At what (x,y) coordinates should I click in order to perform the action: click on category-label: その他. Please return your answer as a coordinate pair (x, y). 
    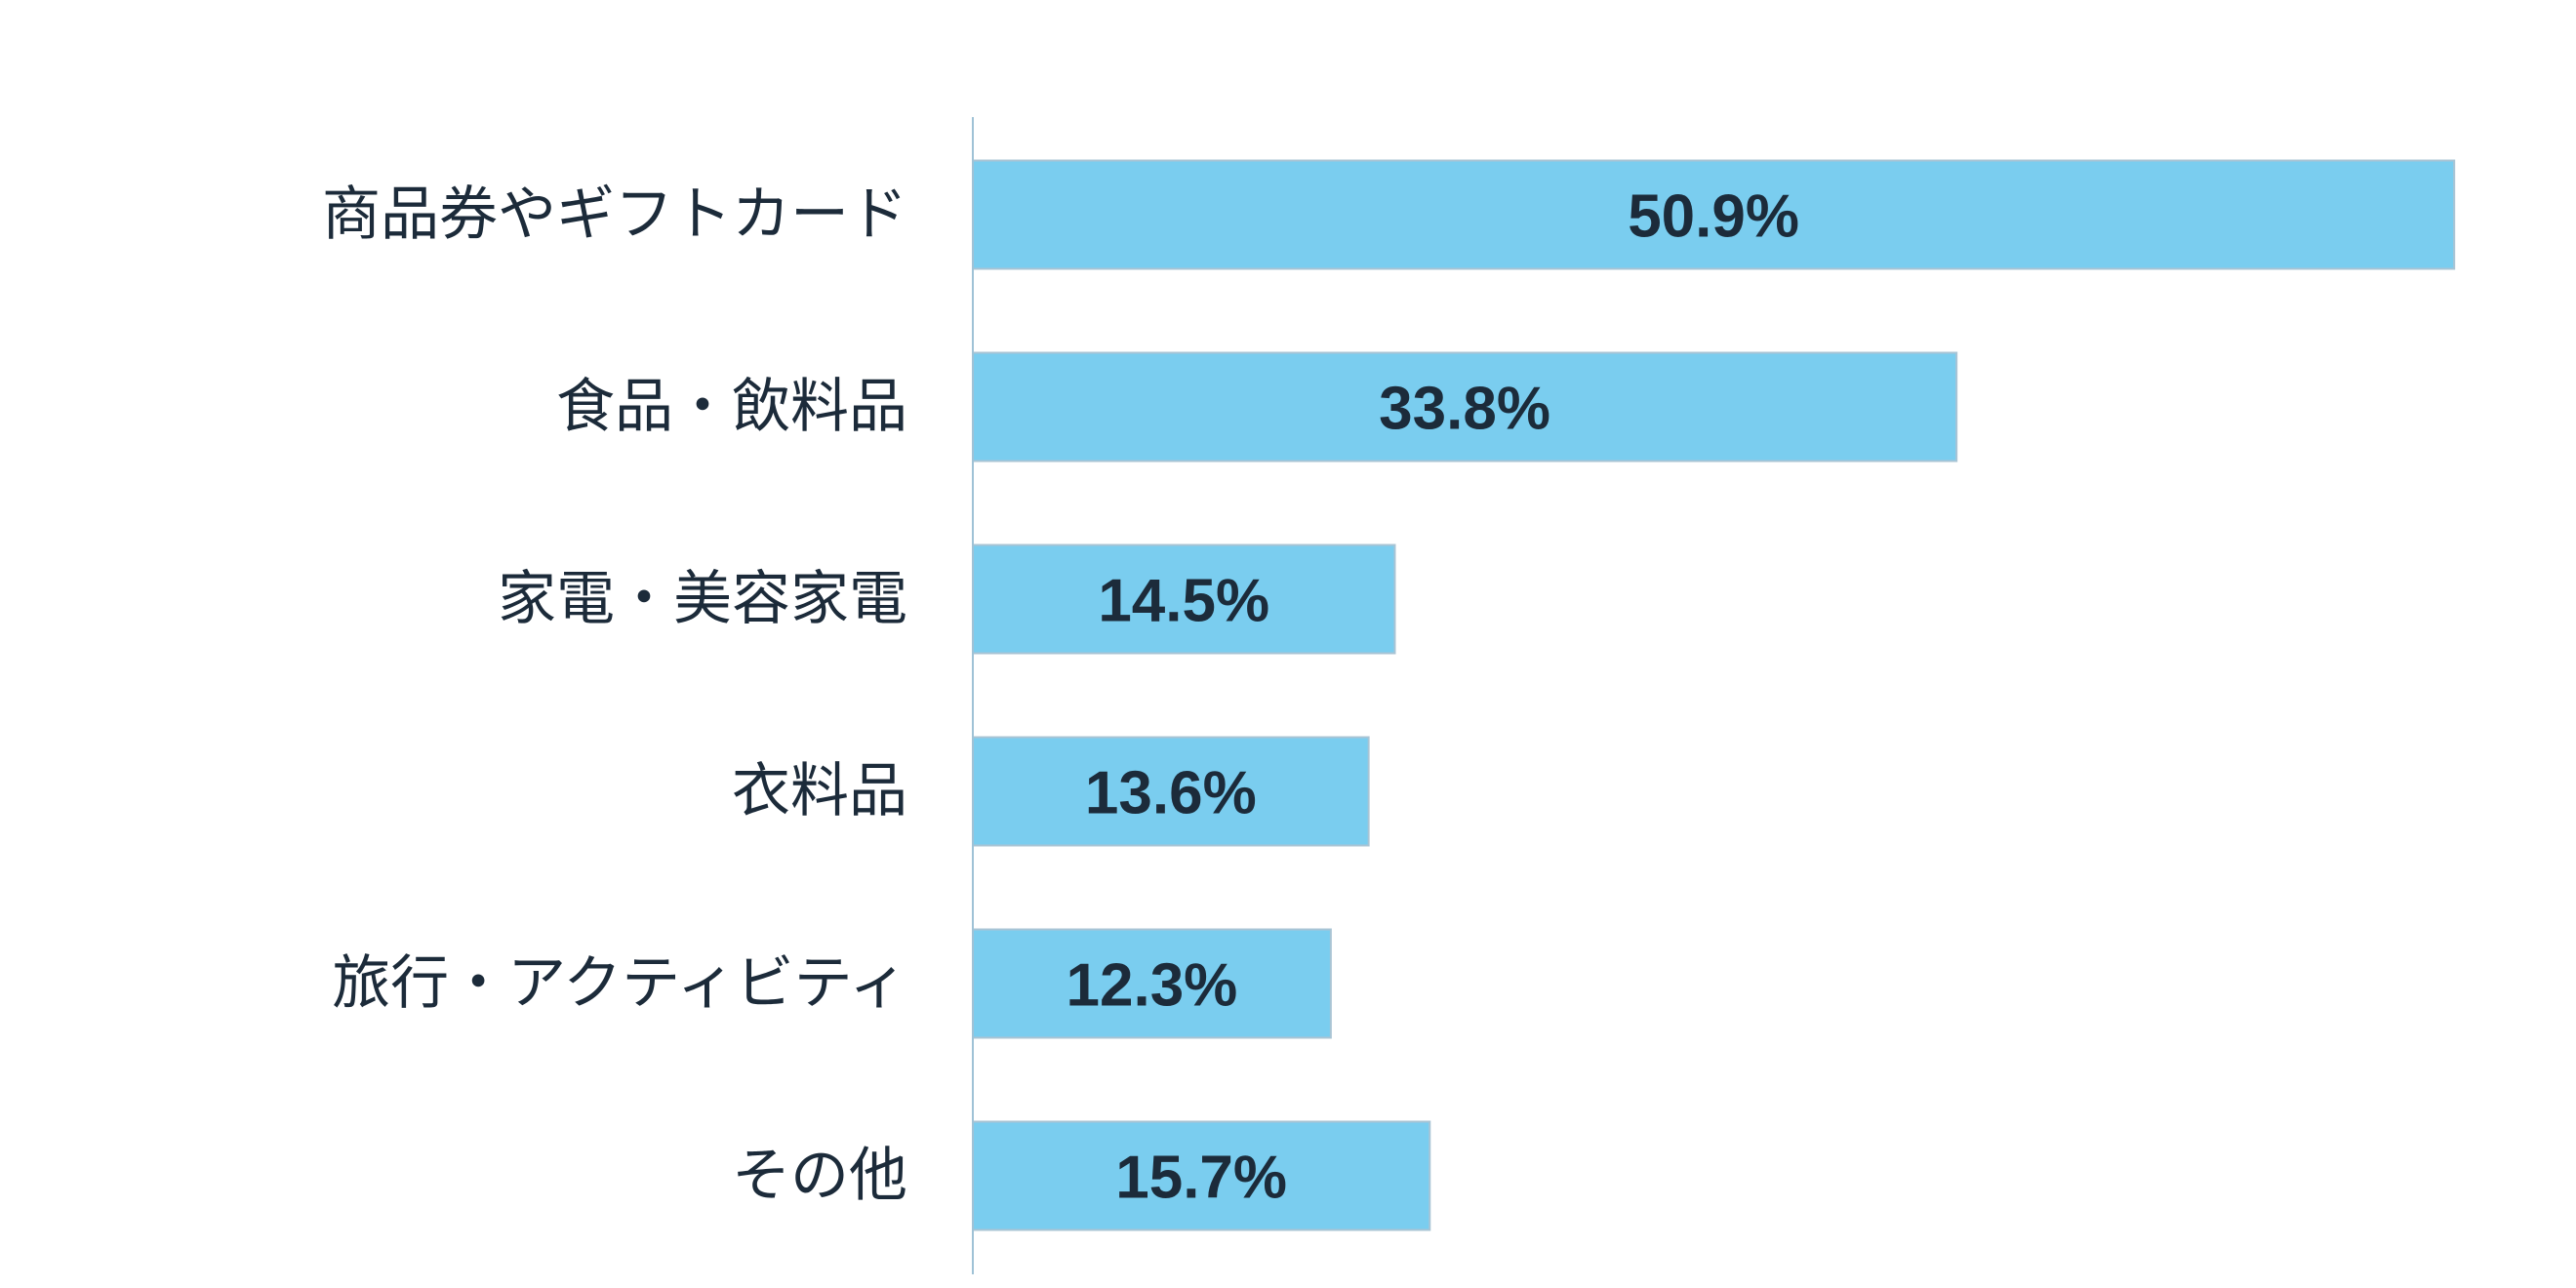
    Looking at the image, I should click on (819, 1176).